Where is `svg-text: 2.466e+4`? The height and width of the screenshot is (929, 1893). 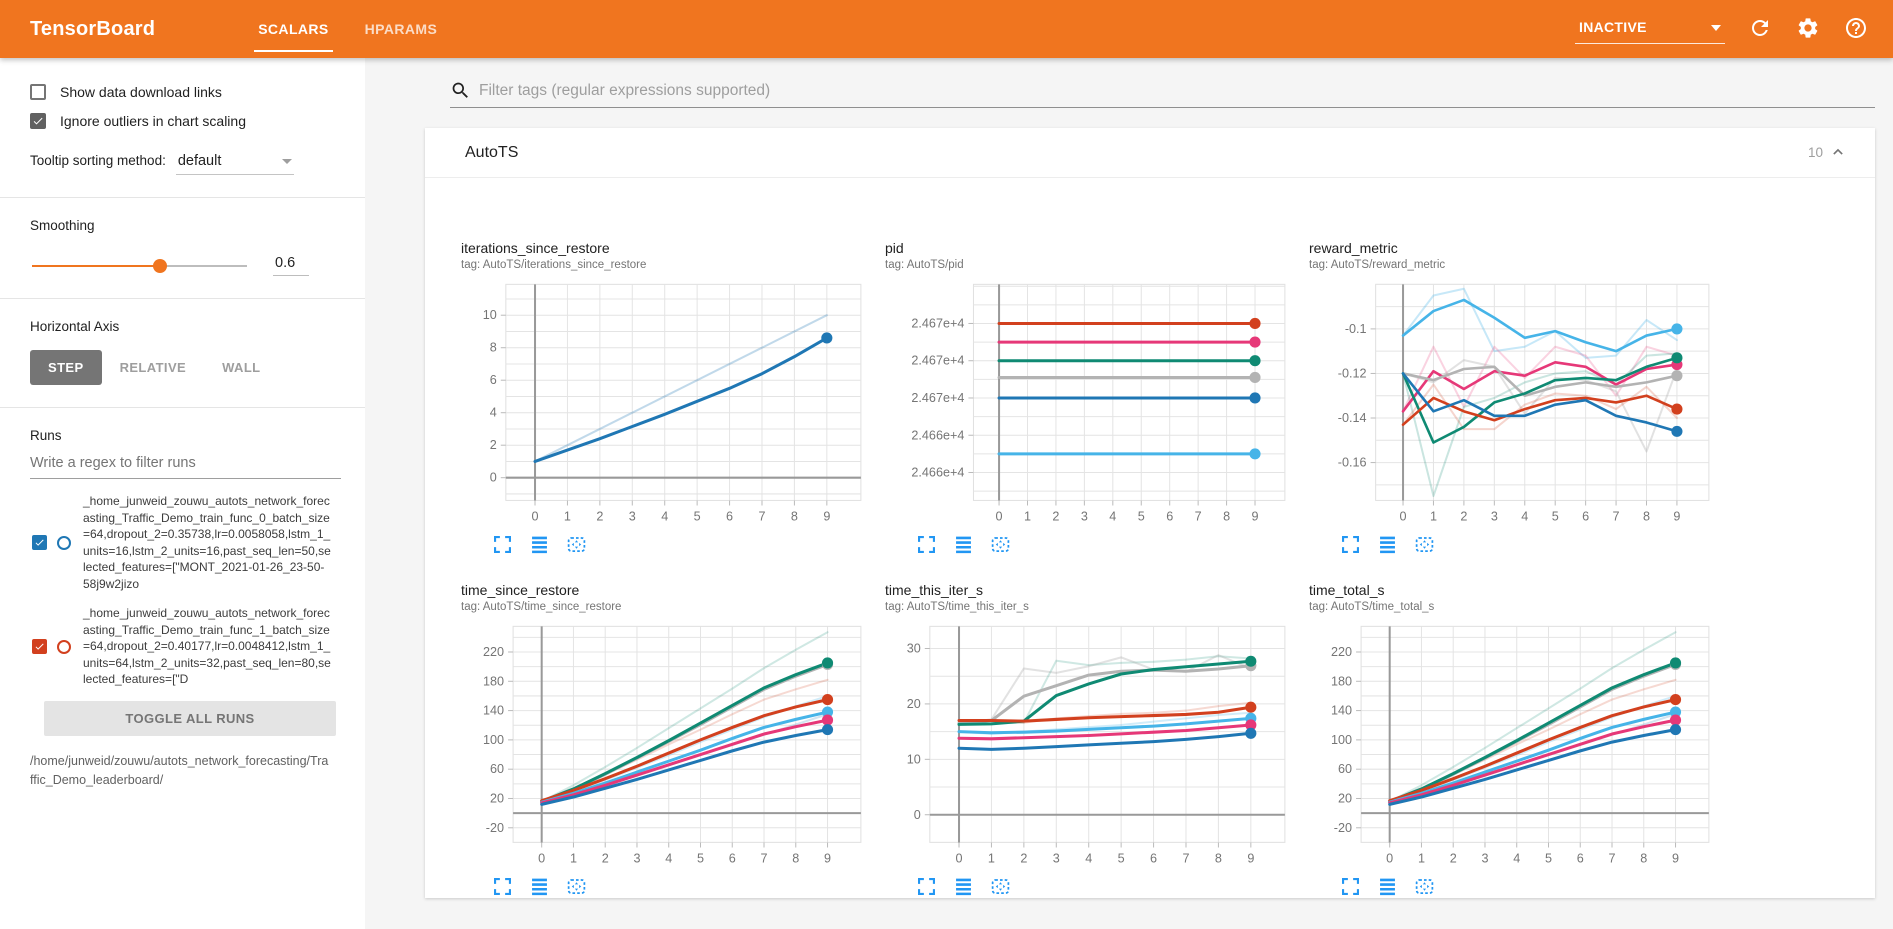
svg-text: 2.466e+4 is located at coordinates (937, 435).